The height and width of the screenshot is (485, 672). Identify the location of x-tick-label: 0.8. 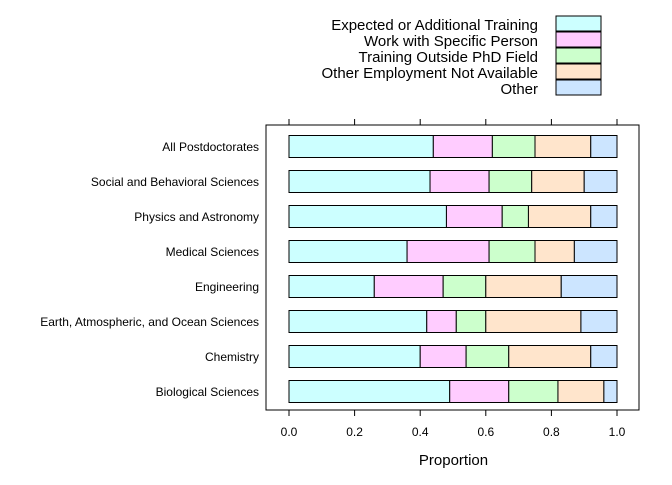
(551, 432).